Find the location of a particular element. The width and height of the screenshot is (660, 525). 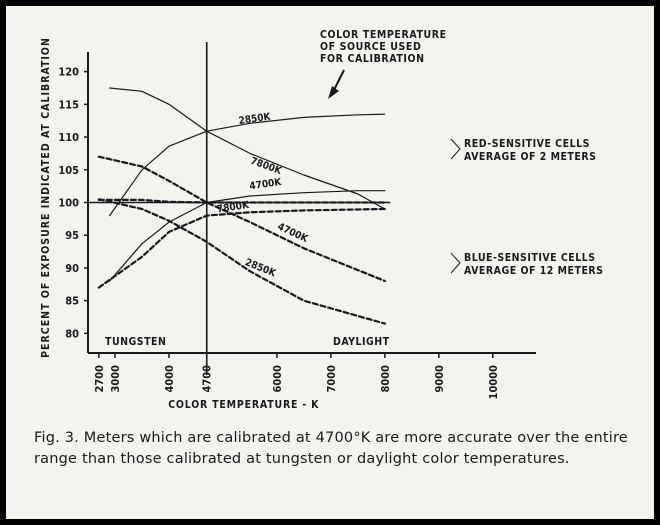

y-tick-label: 100 is located at coordinates (68, 203).